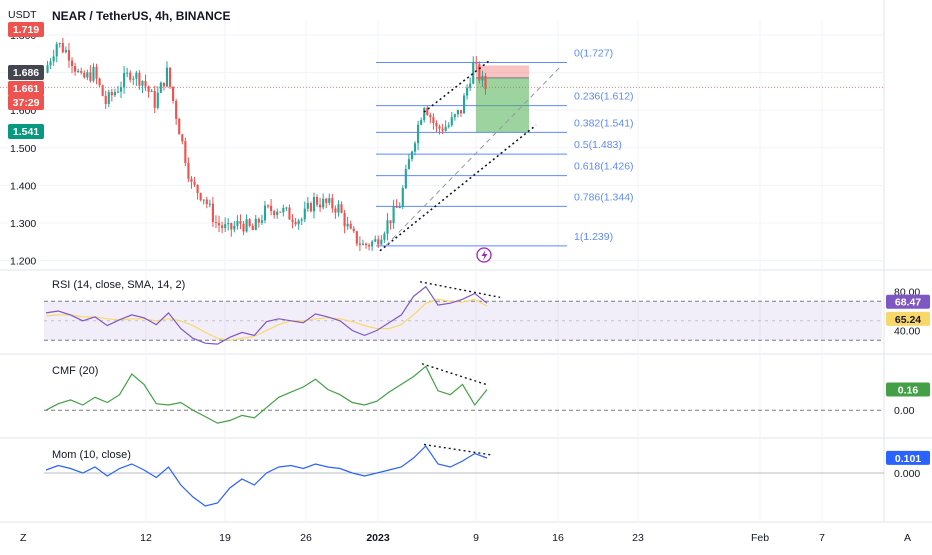 The image size is (932, 555). Describe the element at coordinates (908, 389) in the screenshot. I see `cmf-value-tag: 0.16` at that location.